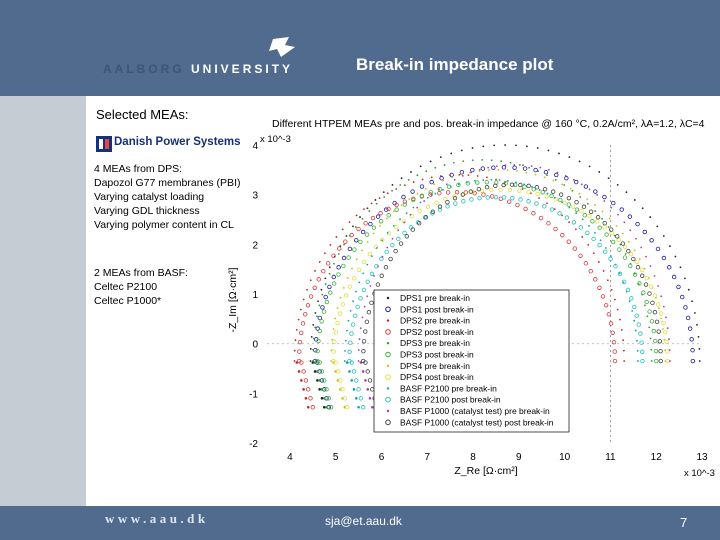 Image resolution: width=720 pixels, height=540 pixels. What do you see at coordinates (149, 197) in the screenshot?
I see `dps-line: Varying catalyst loading` at bounding box center [149, 197].